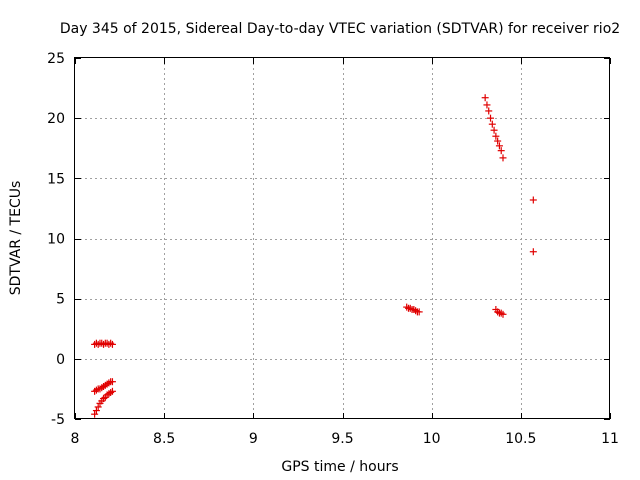 Image resolution: width=640 pixels, height=480 pixels. Describe the element at coordinates (342, 439) in the screenshot. I see `x-tick-label: 9.5` at that location.